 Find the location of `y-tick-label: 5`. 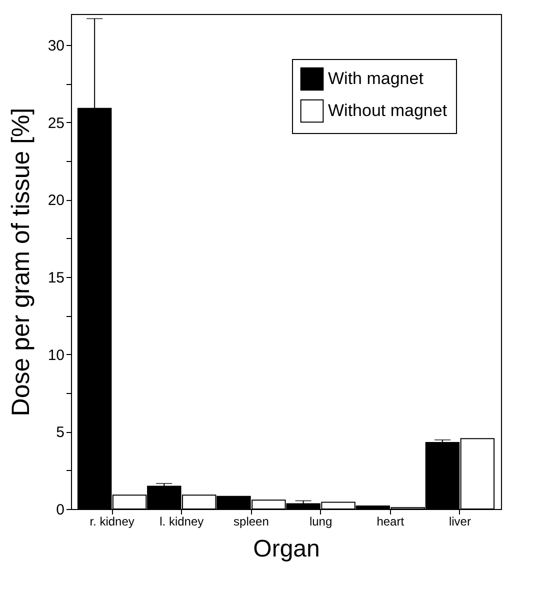

y-tick-label: 5 is located at coordinates (60, 433).